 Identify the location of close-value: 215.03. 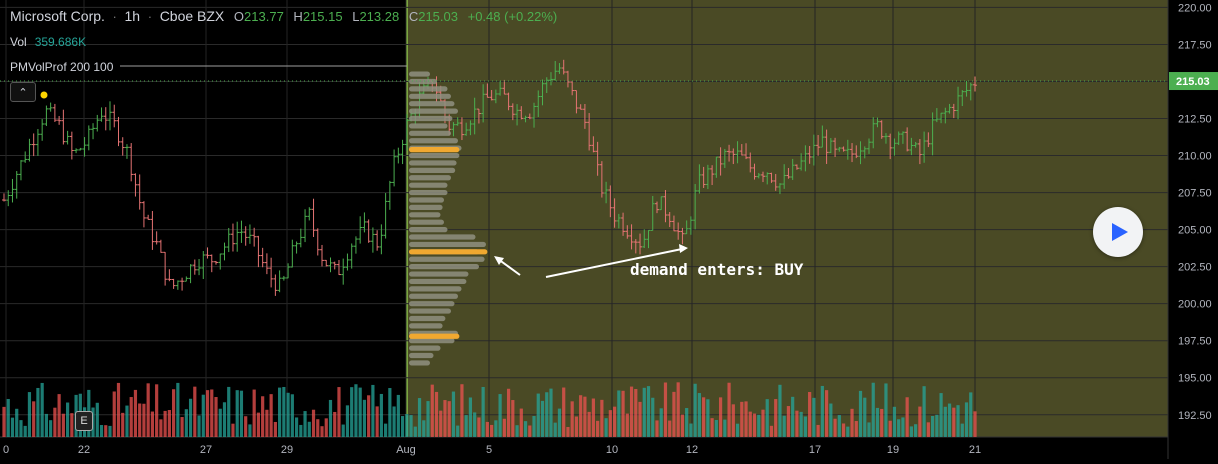
(438, 16).